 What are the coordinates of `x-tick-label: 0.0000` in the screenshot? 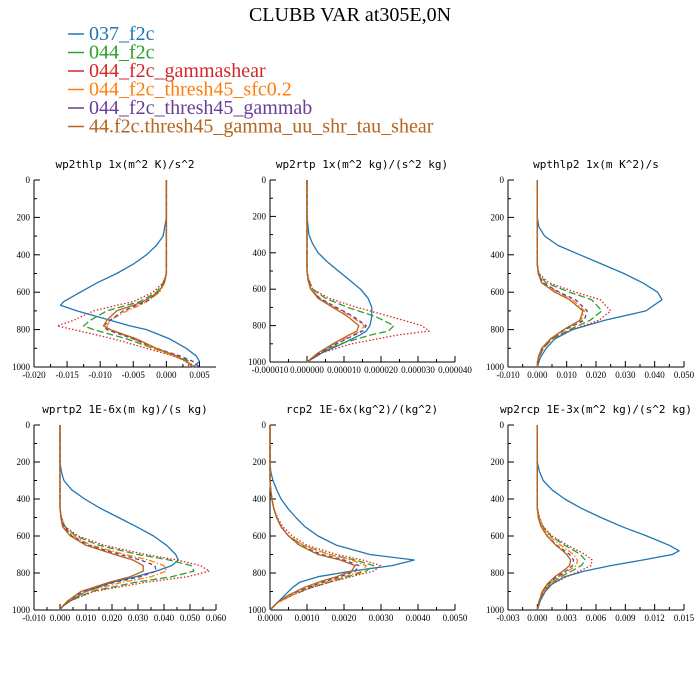 It's located at (270, 618).